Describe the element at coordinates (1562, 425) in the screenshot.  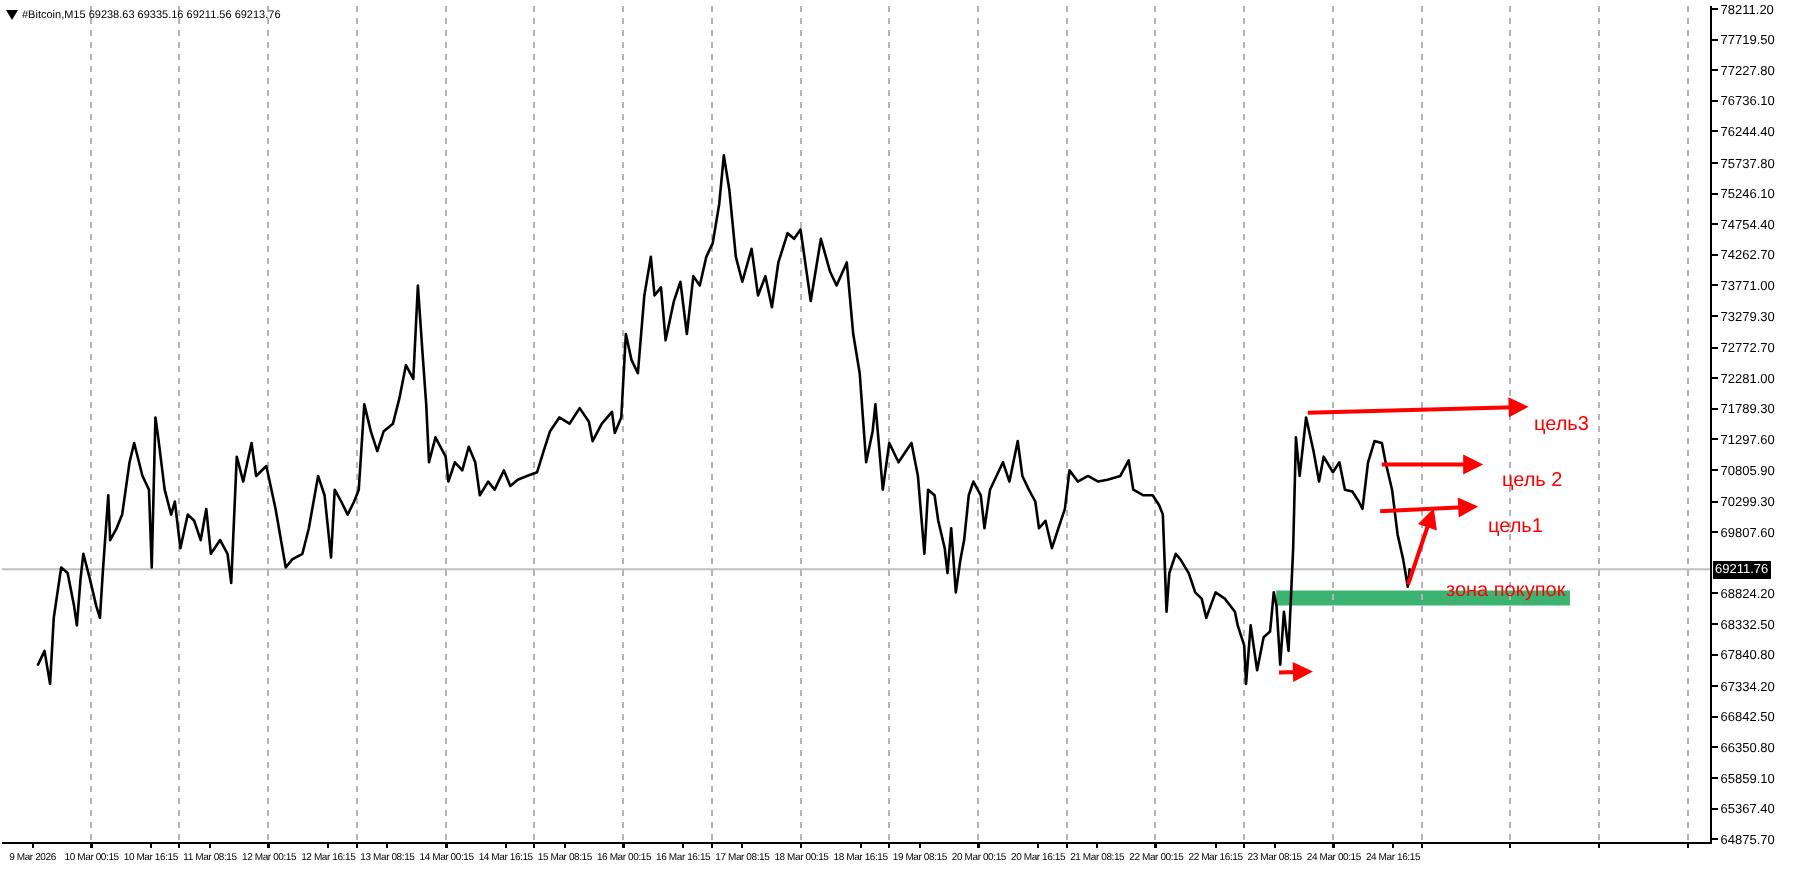
I see `annotation: цель3` at that location.